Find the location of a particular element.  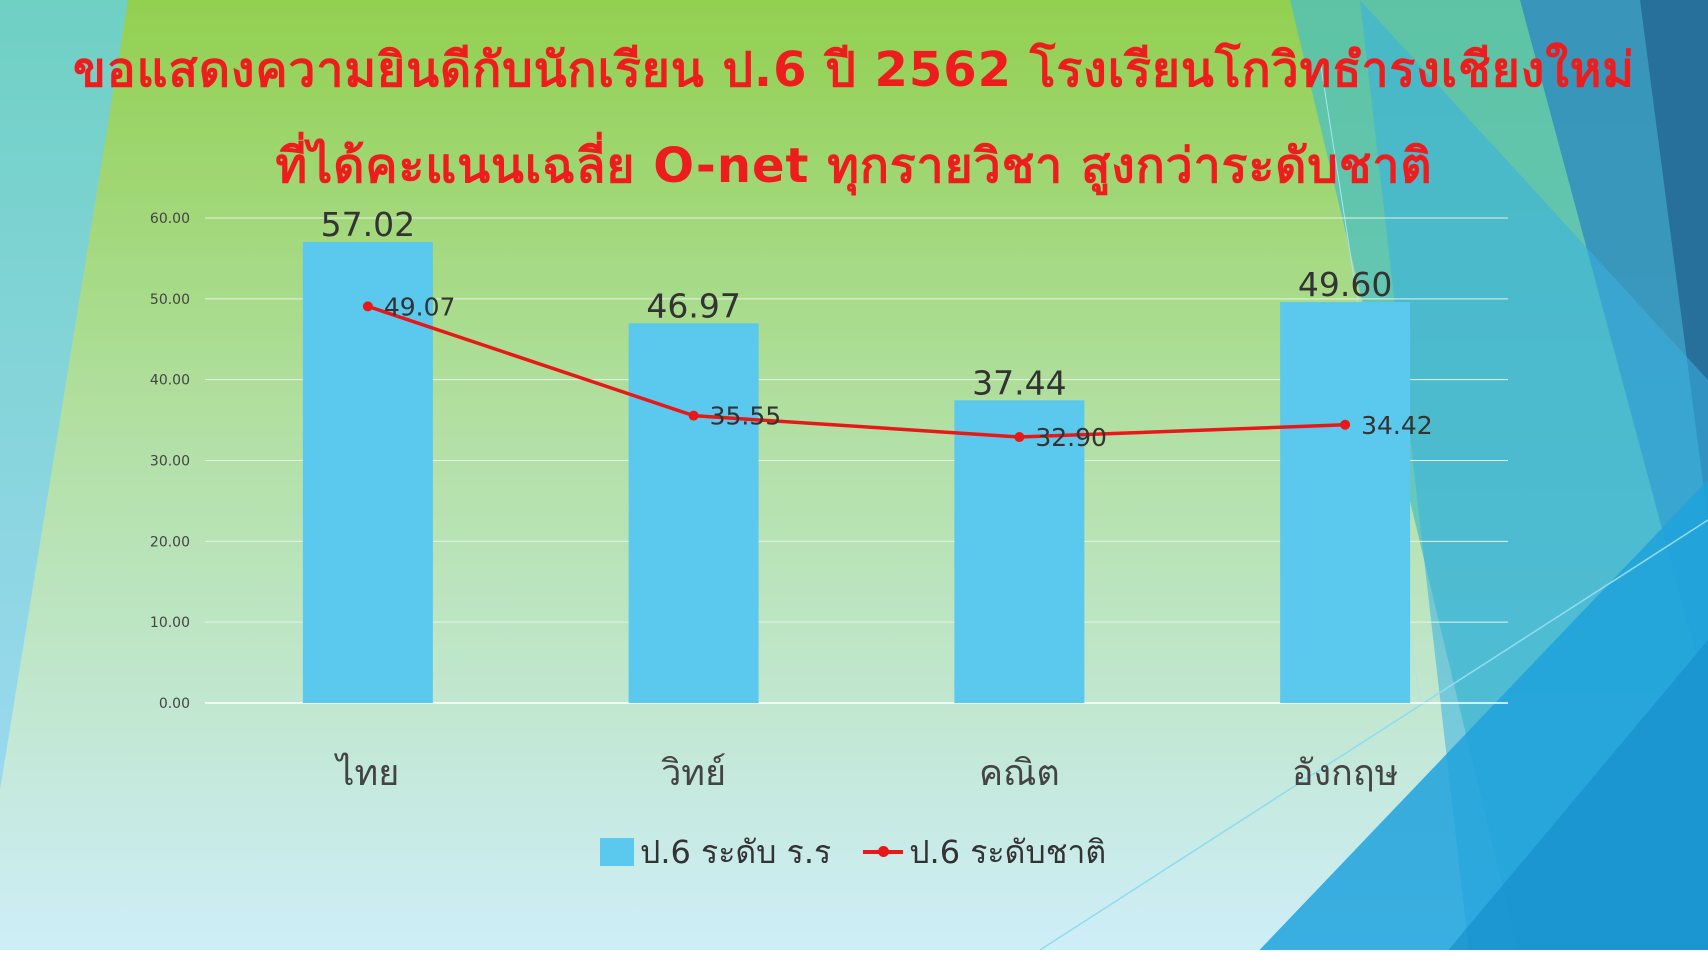

line-series-national is located at coordinates (856, 371).